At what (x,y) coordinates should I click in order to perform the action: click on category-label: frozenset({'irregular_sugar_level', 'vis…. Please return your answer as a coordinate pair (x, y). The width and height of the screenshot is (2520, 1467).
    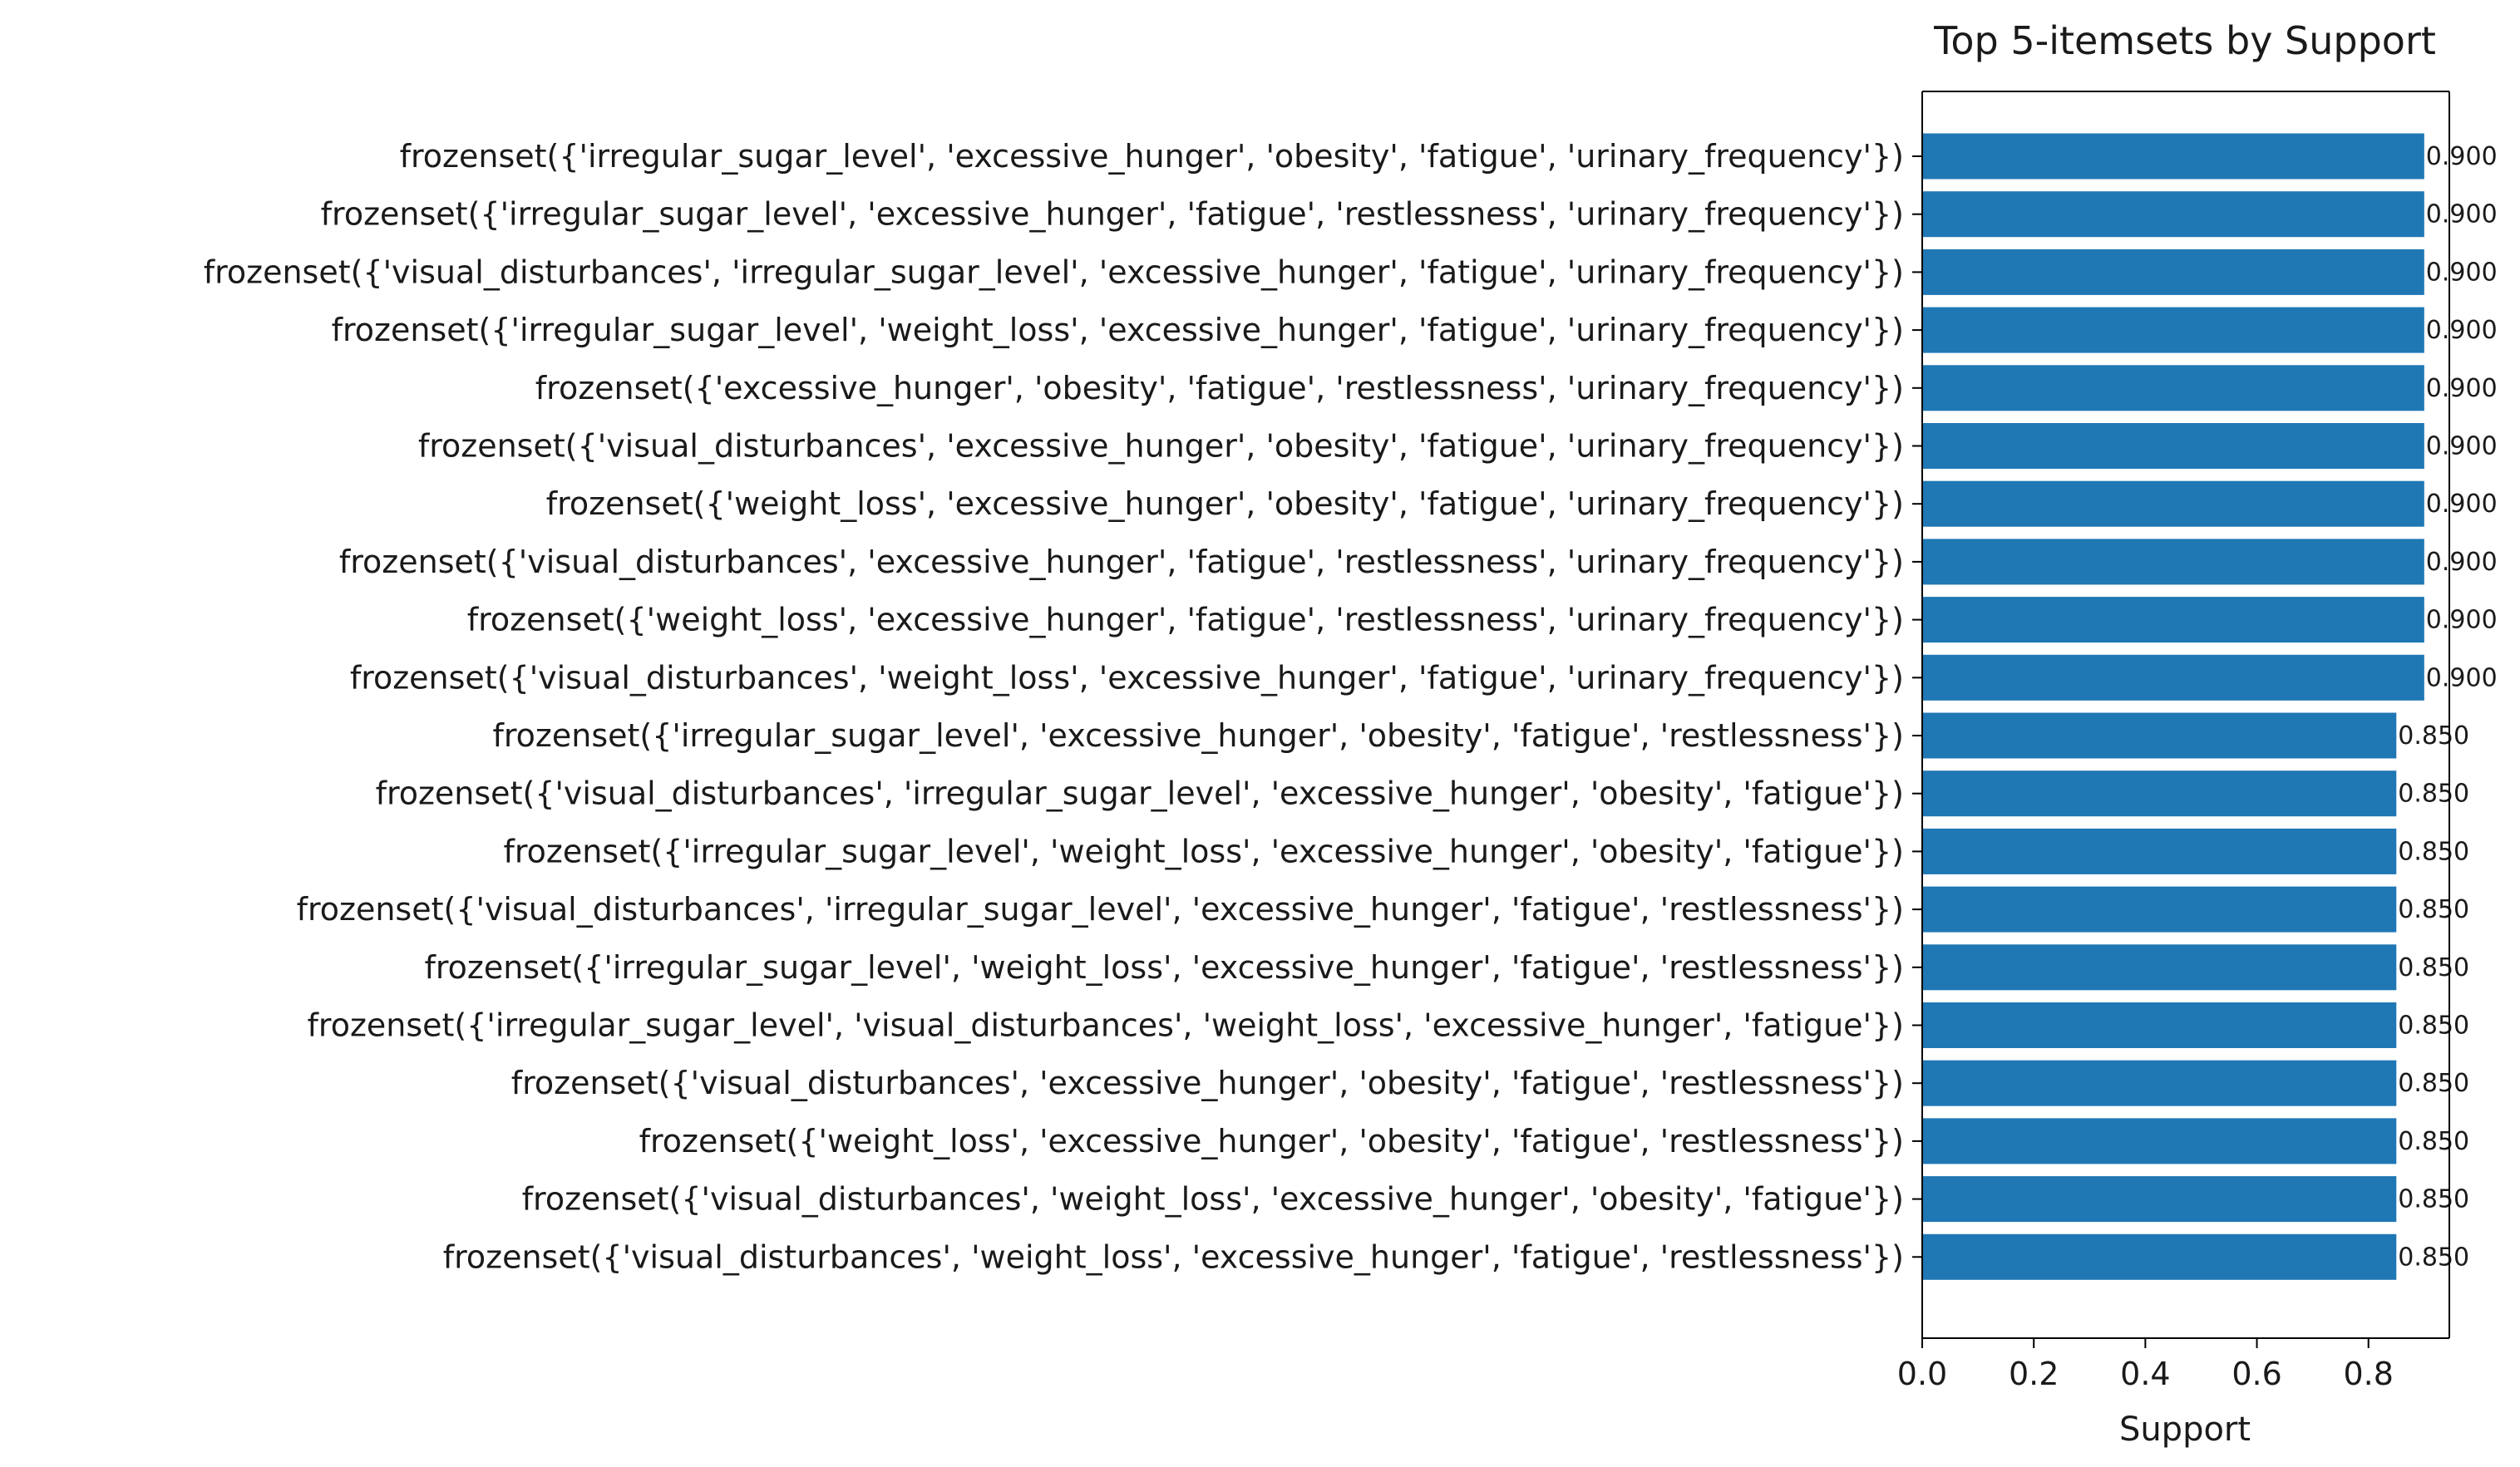
    Looking at the image, I should click on (1106, 1025).